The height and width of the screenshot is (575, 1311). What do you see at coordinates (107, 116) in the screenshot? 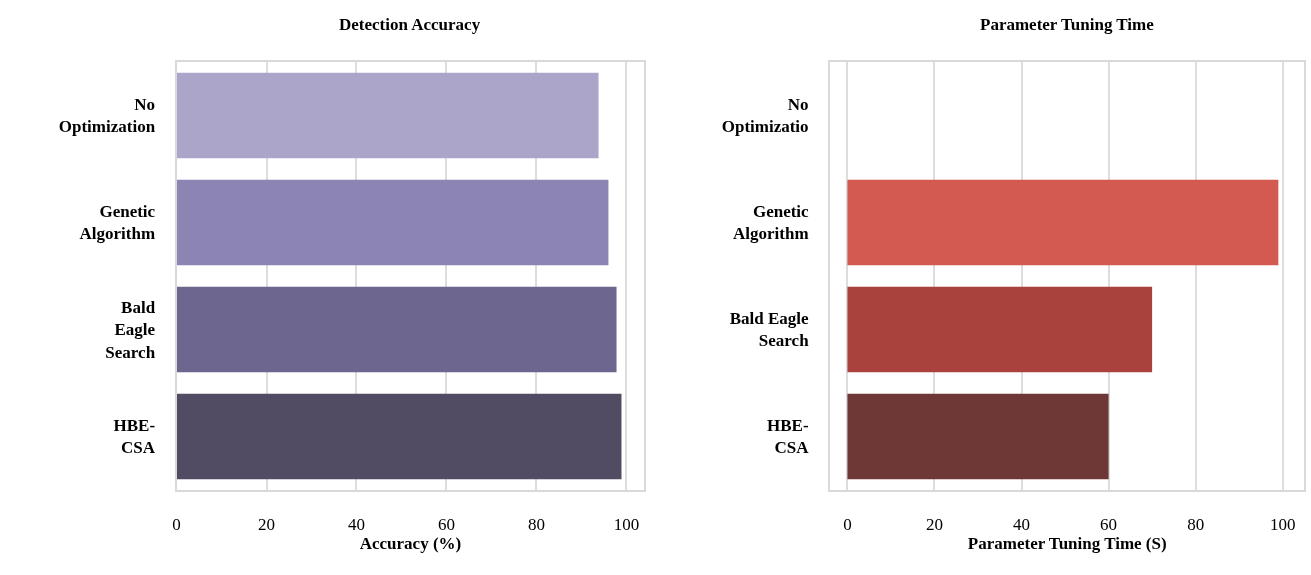
I see `y-tick-label: No Optimization` at bounding box center [107, 116].